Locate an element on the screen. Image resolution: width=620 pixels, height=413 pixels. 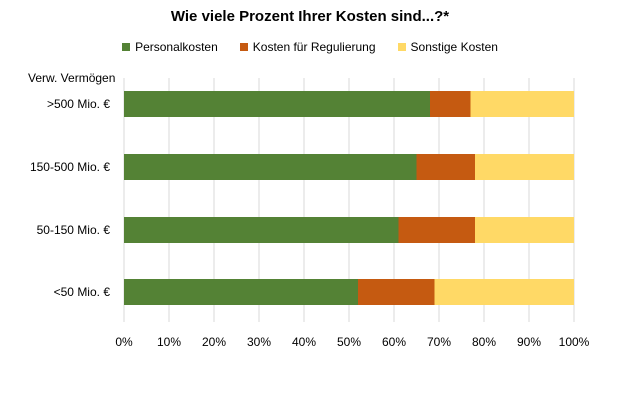
category-label: 150-500 Mio. € is located at coordinates (70, 167).